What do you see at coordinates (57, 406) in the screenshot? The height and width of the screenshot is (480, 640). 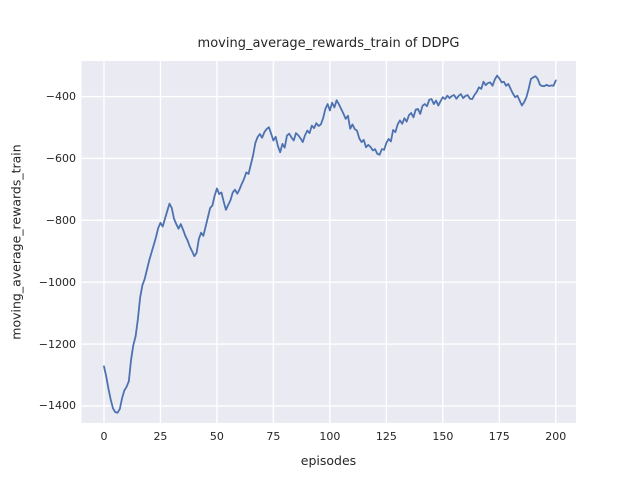 I see `y-tick-label: −1400` at bounding box center [57, 406].